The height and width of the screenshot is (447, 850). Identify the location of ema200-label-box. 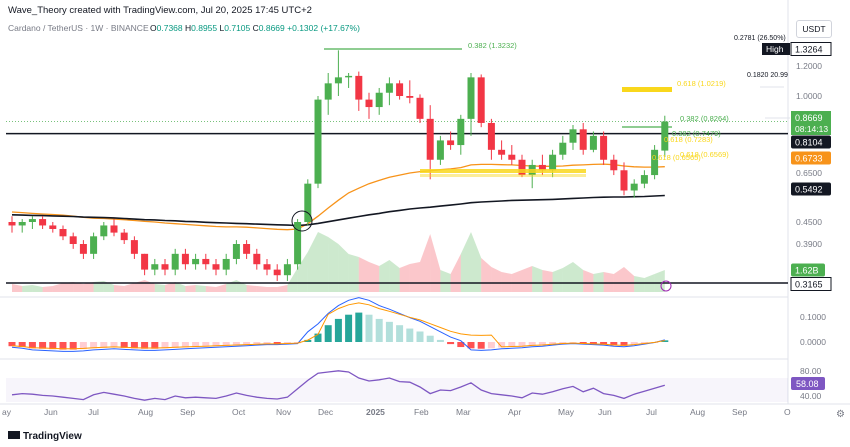
(811, 189).